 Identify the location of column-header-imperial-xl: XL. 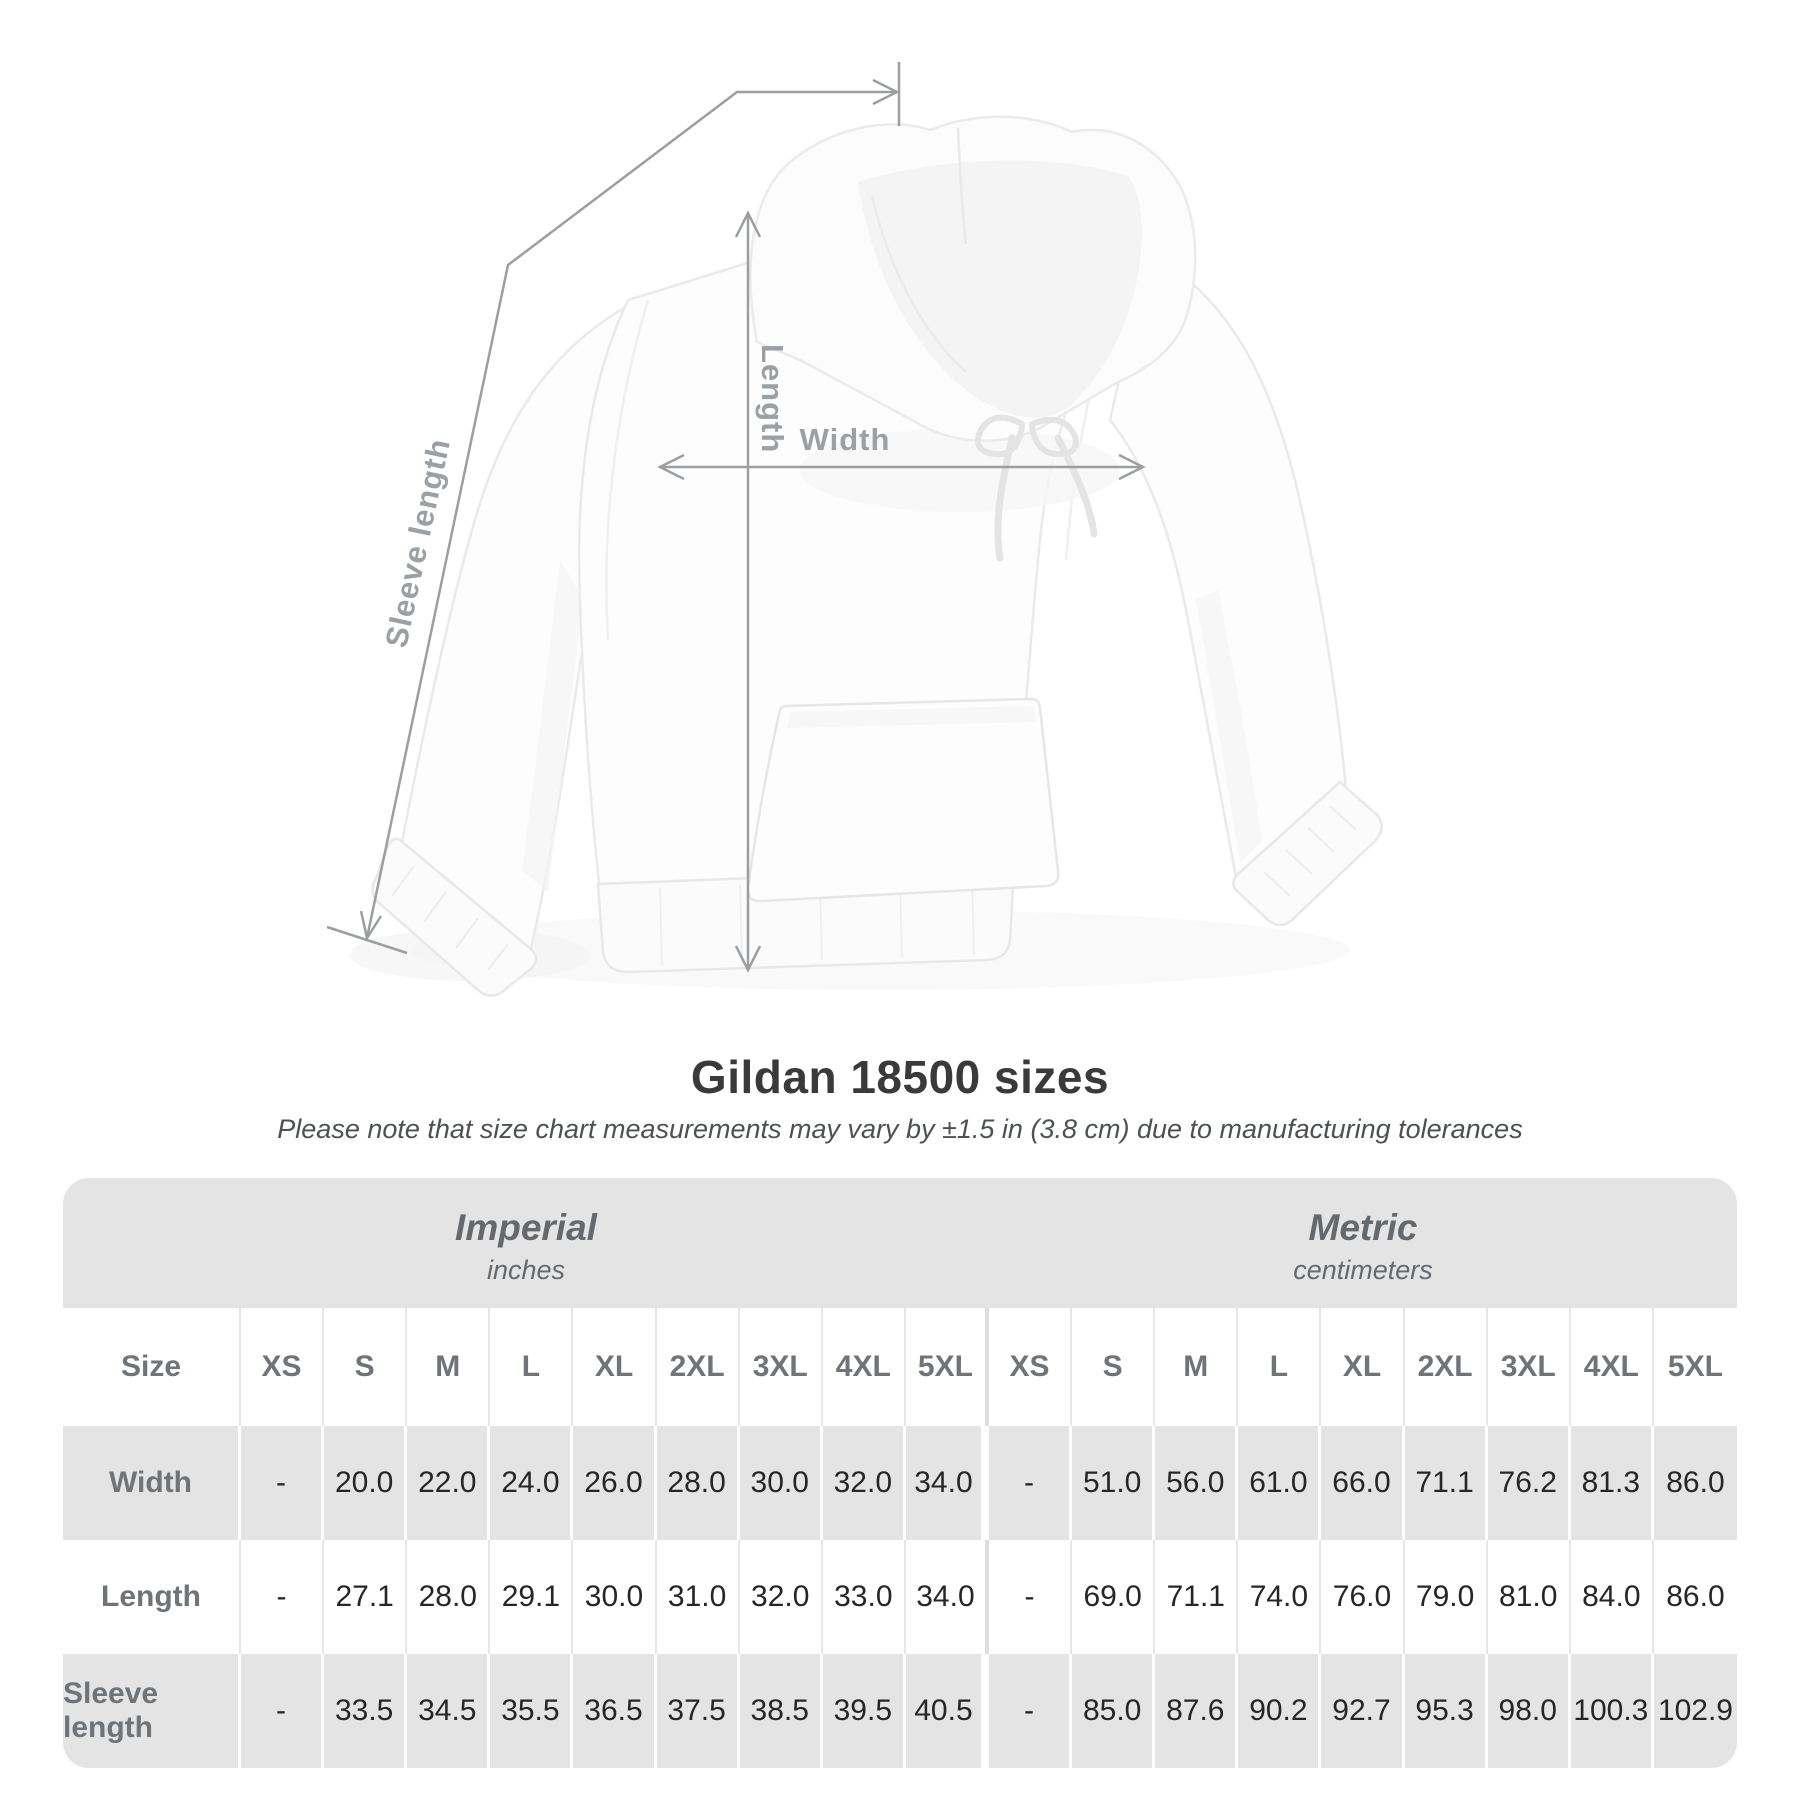
(615, 1367).